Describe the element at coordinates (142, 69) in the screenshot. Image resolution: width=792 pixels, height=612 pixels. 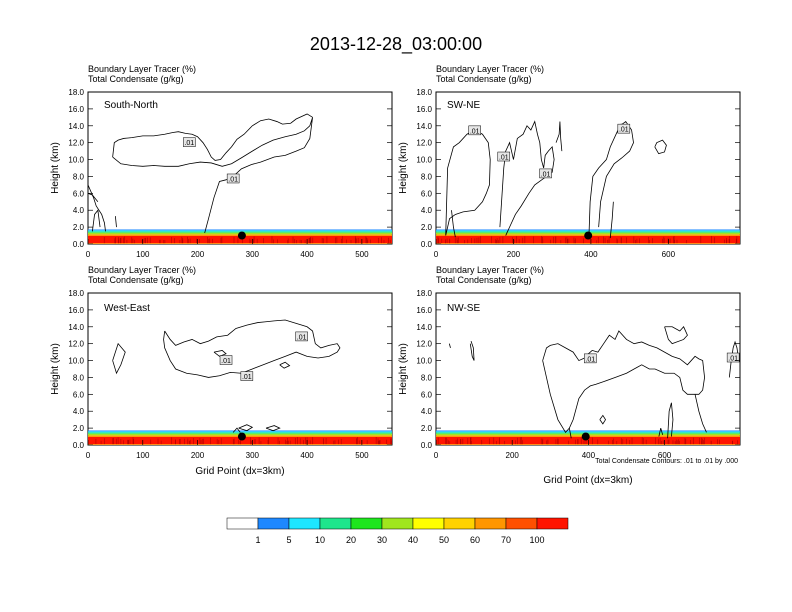
I see `panel-title-tracer: Boundary Layer Tracer (%)` at that location.